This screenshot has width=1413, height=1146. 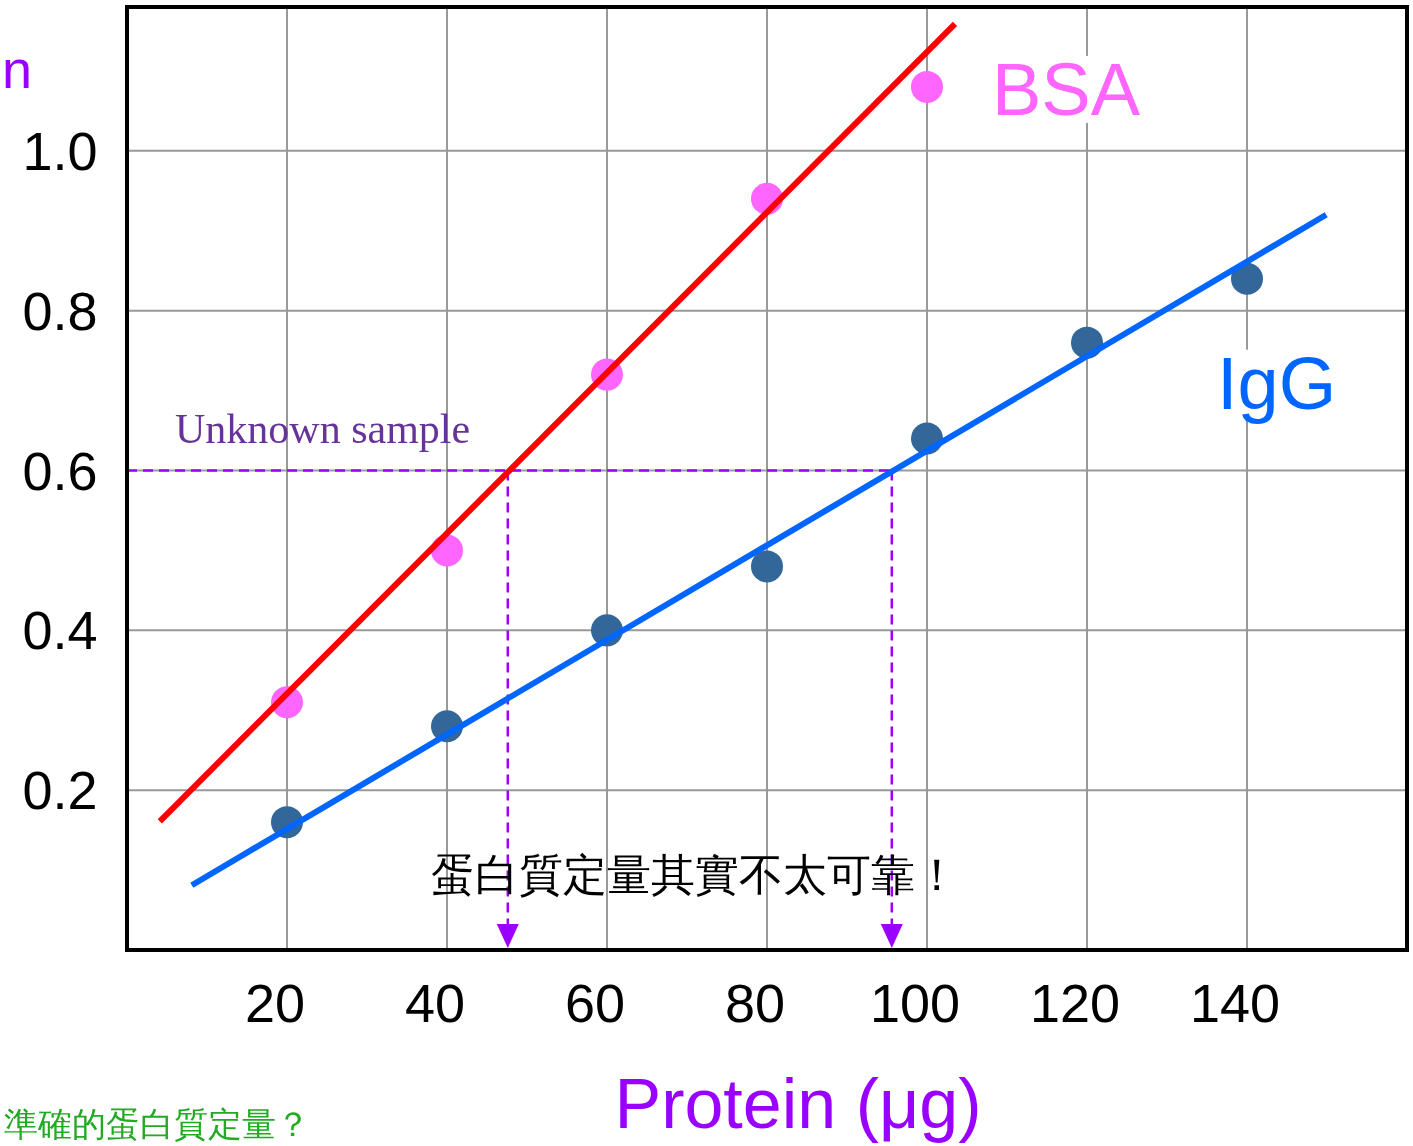 I want to click on y-tick-label: 1.0, so click(x=60, y=150).